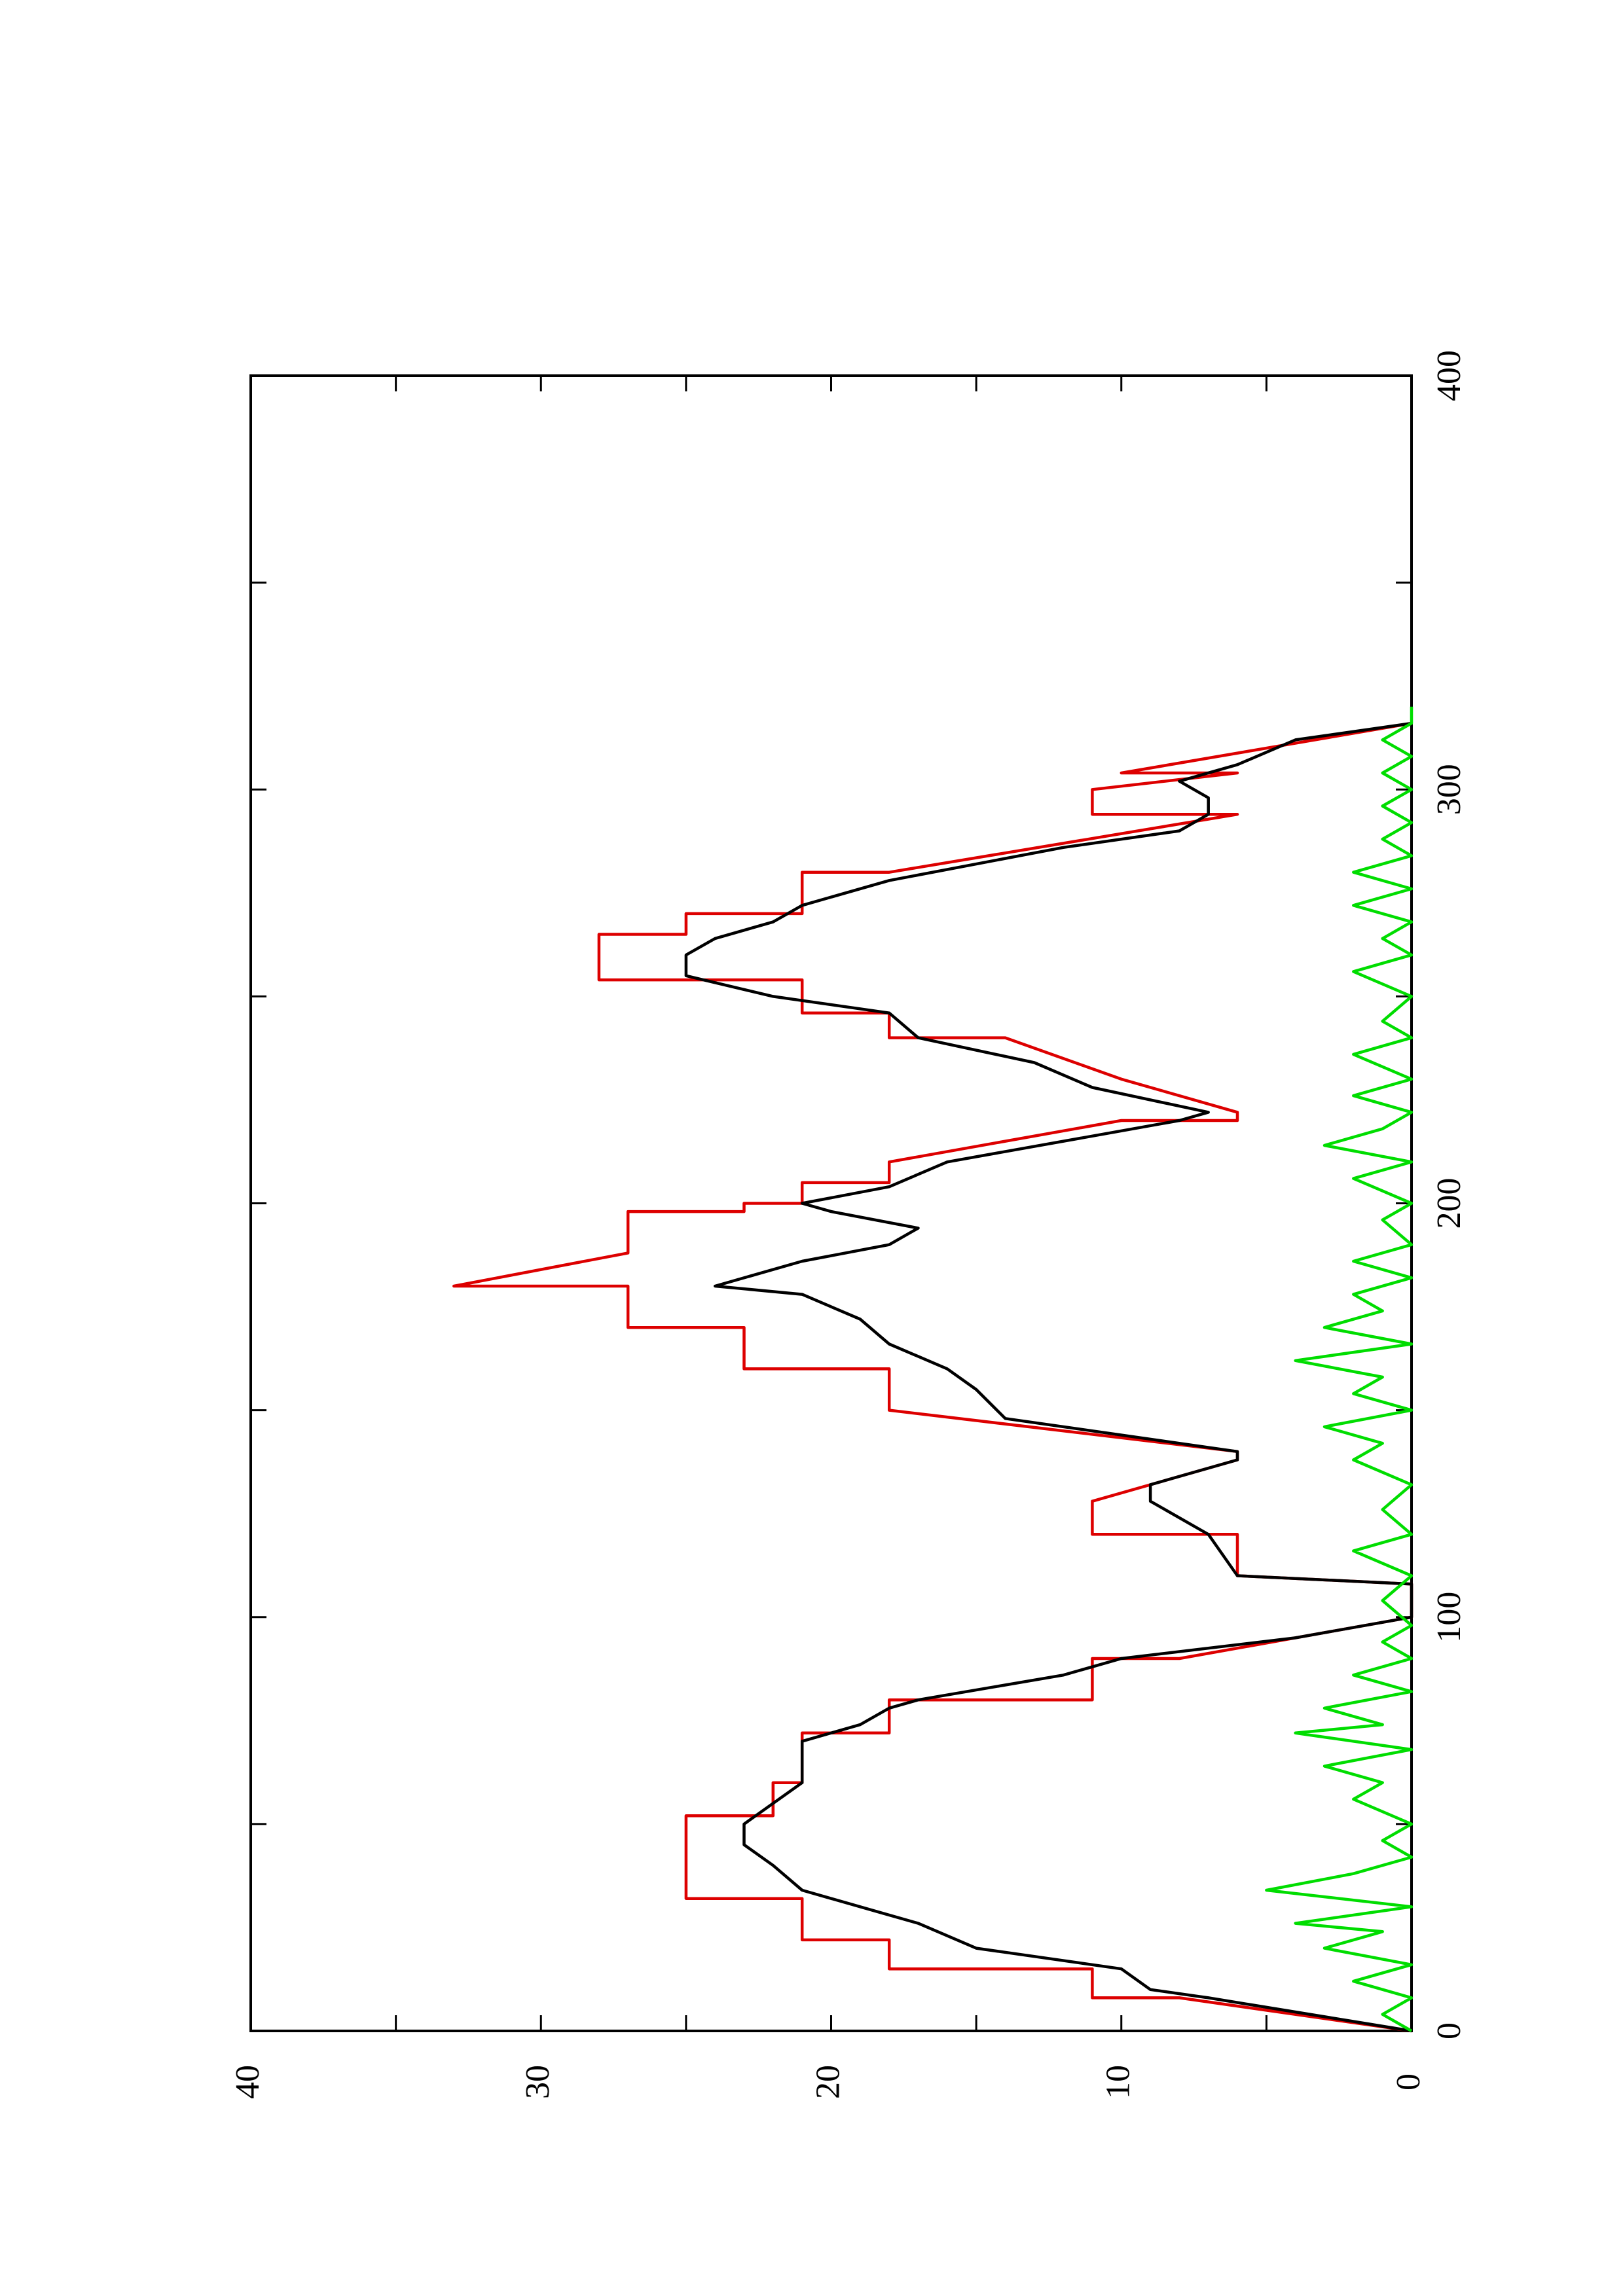 Image resolution: width=1623 pixels, height=2296 pixels. What do you see at coordinates (1449, 2030) in the screenshot?
I see `x-tick-label: 0` at bounding box center [1449, 2030].